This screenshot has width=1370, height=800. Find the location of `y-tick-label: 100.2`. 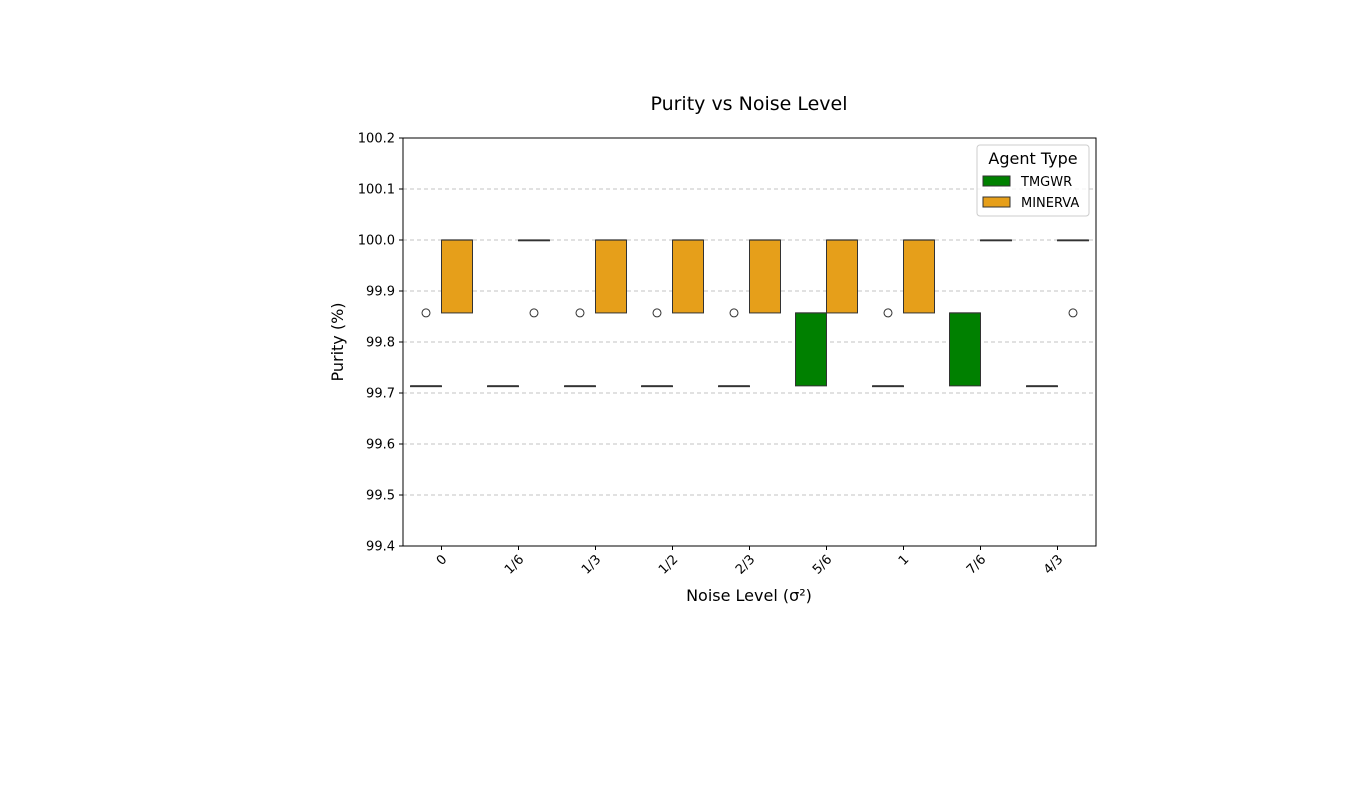

y-tick-label: 100.2 is located at coordinates (376, 139).